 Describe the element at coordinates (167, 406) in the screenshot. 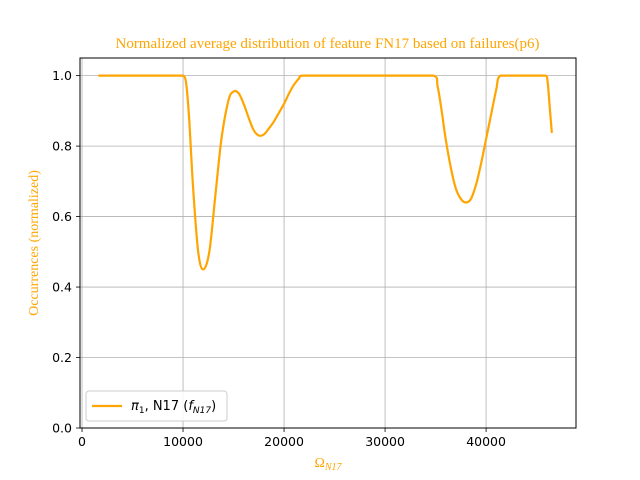

I see `legend-mid: , N17 (` at that location.